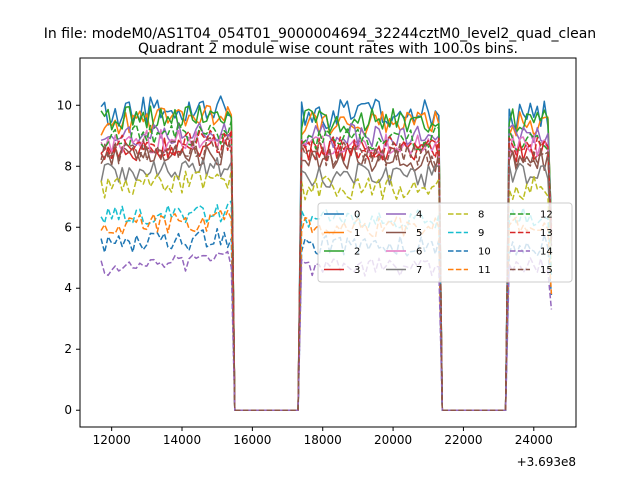 This screenshot has height=480, width=640. Describe the element at coordinates (546, 215) in the screenshot. I see `legend-label-12: 12` at that location.